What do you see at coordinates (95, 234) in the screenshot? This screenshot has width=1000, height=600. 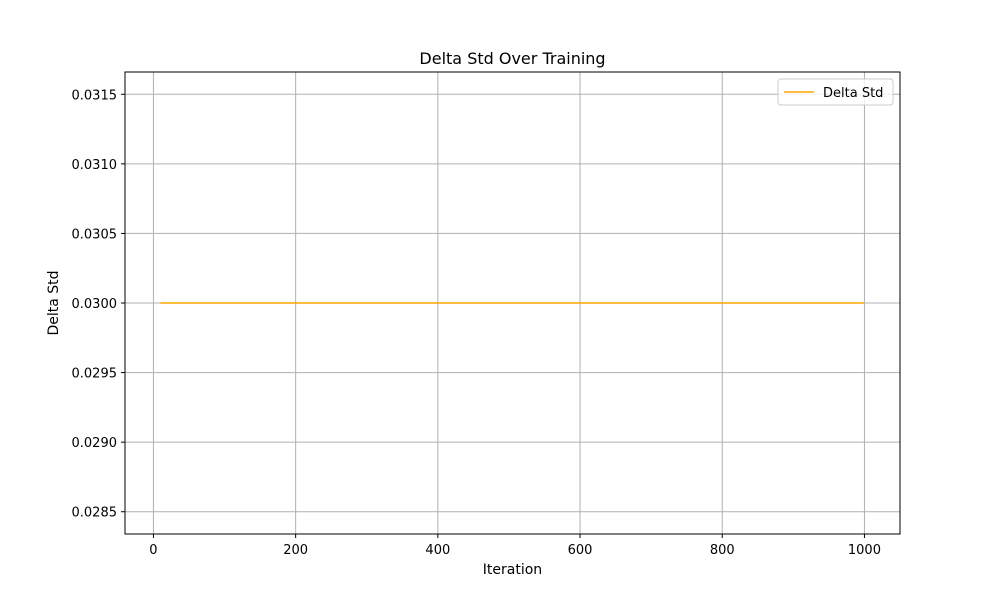 I see `y-tick-label: 0.0305` at bounding box center [95, 234].